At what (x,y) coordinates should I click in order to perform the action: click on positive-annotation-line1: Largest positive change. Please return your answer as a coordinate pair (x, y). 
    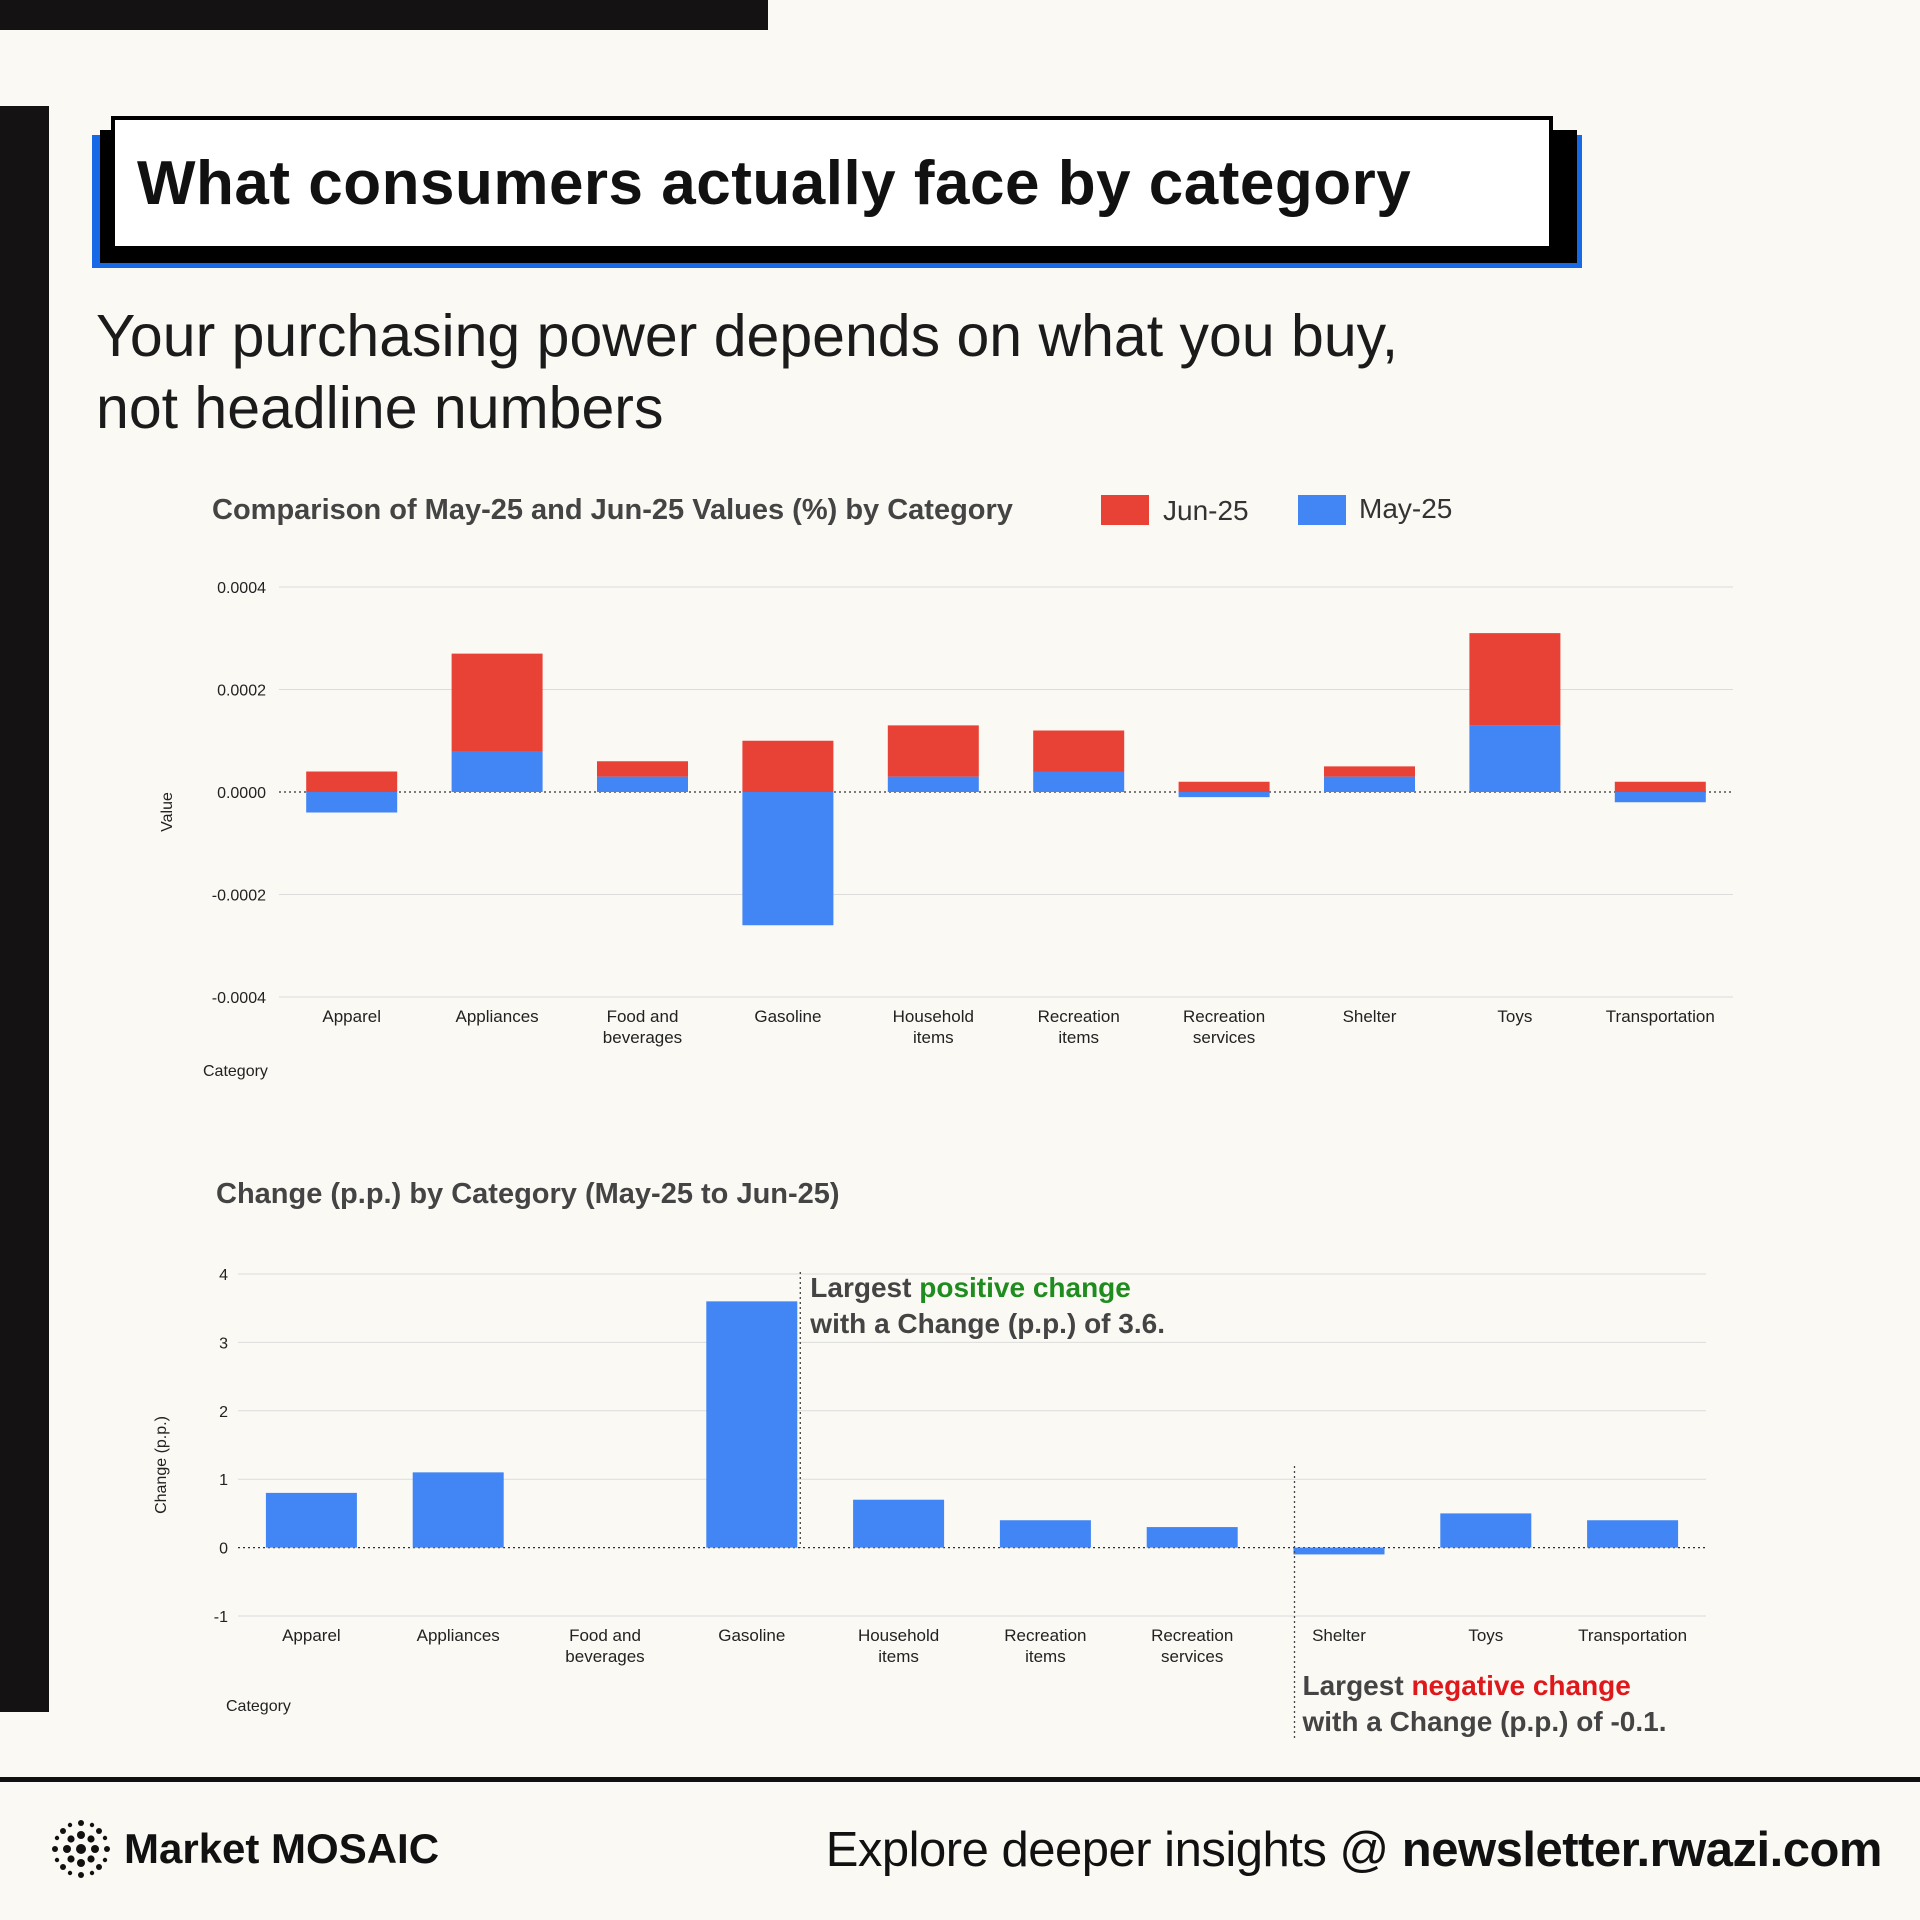
    Looking at the image, I should click on (970, 1287).